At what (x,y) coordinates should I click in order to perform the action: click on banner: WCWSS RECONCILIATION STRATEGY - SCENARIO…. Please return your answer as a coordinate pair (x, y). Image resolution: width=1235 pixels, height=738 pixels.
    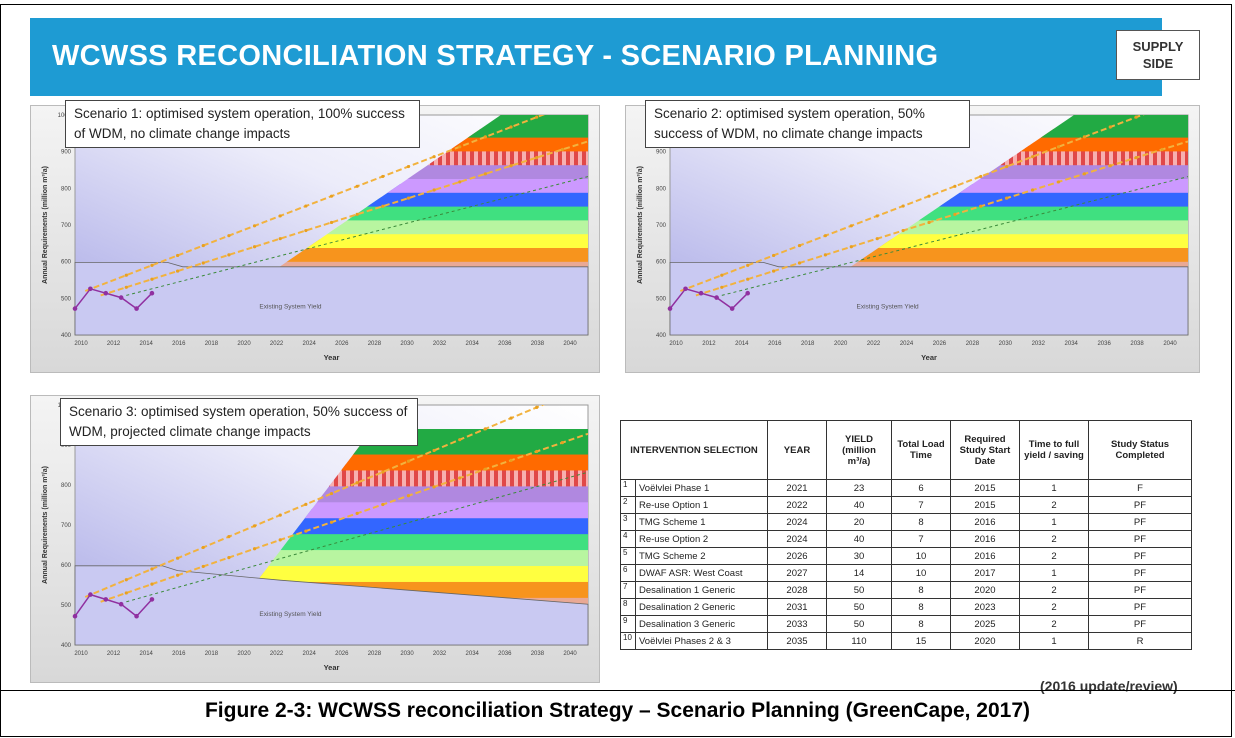
    Looking at the image, I should click on (596, 57).